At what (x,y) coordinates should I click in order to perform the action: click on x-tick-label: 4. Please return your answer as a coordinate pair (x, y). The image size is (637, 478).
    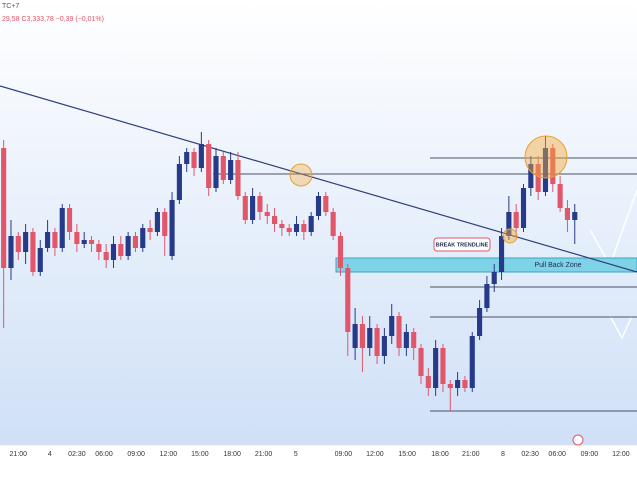
    Looking at the image, I should click on (50, 454).